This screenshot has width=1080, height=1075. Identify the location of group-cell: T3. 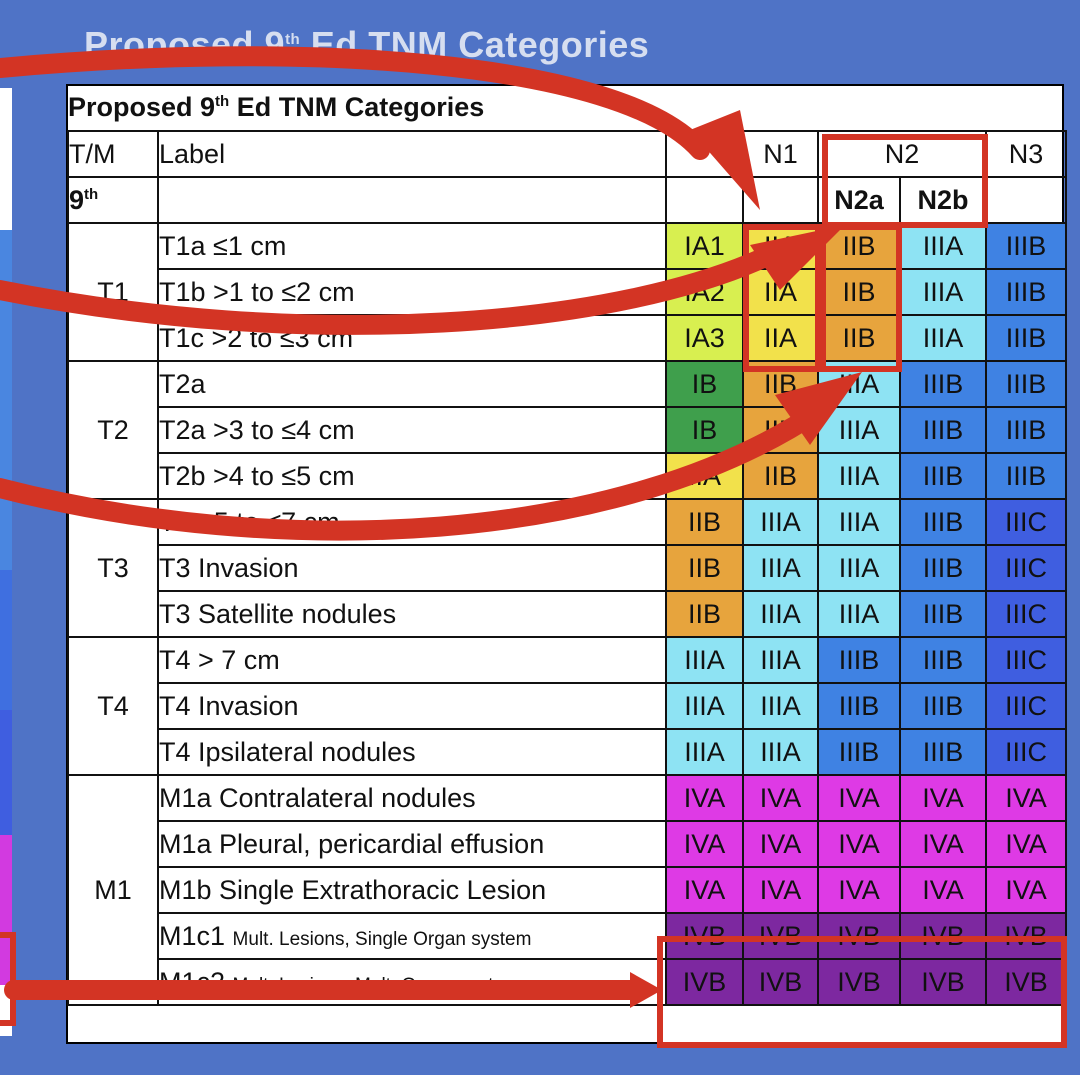
(113, 568).